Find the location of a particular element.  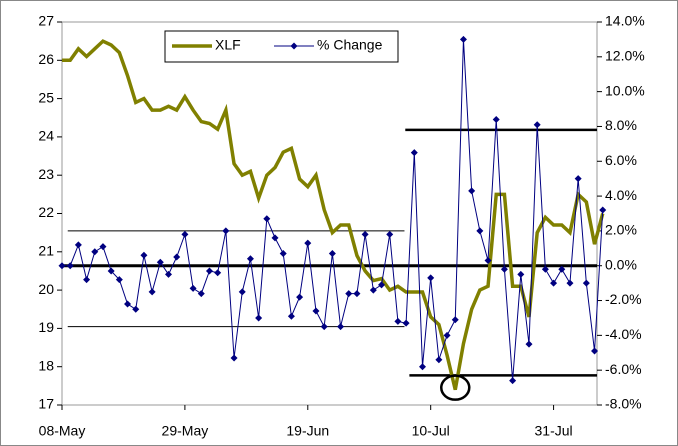

y-tick-label: 27 is located at coordinates (46, 21).